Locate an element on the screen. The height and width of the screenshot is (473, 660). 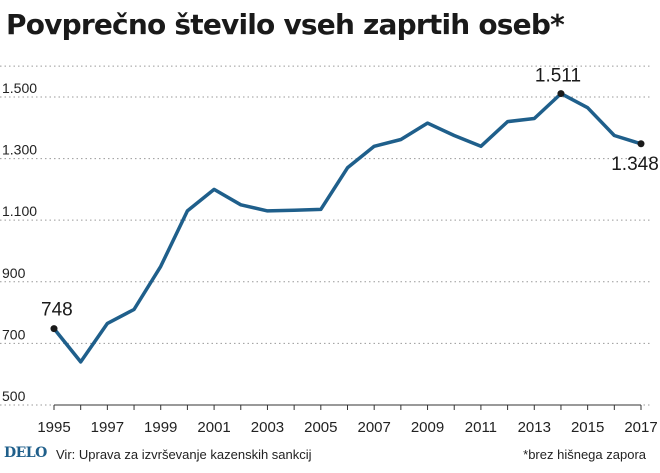
data-label: 1.348 is located at coordinates (635, 164).